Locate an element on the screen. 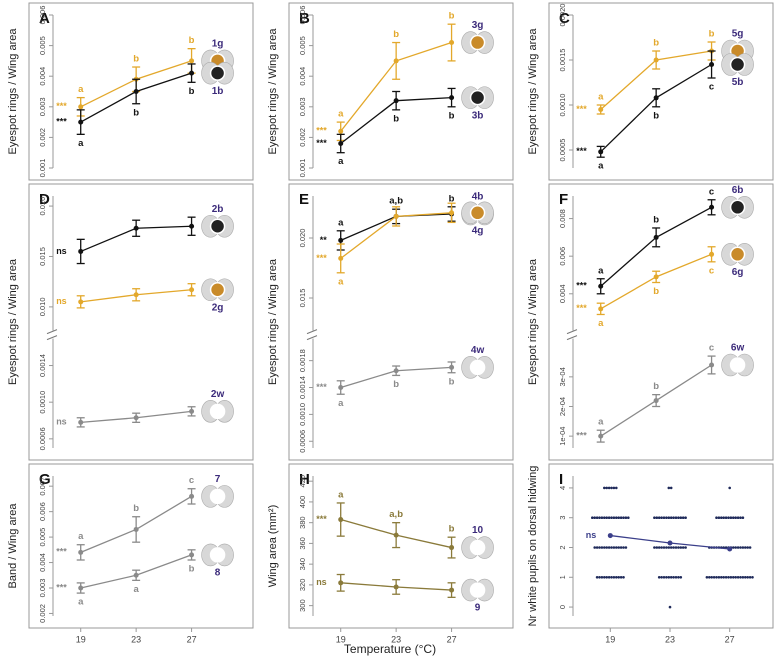 The width and height of the screenshot is (777, 658). legend-label: 6w is located at coordinates (738, 348).